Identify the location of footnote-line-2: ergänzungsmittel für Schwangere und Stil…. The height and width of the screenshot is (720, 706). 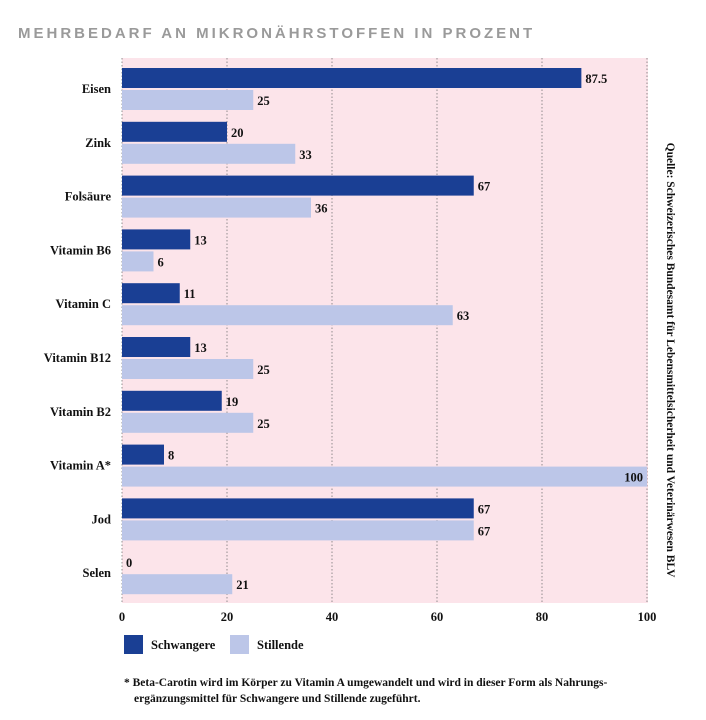
(277, 699).